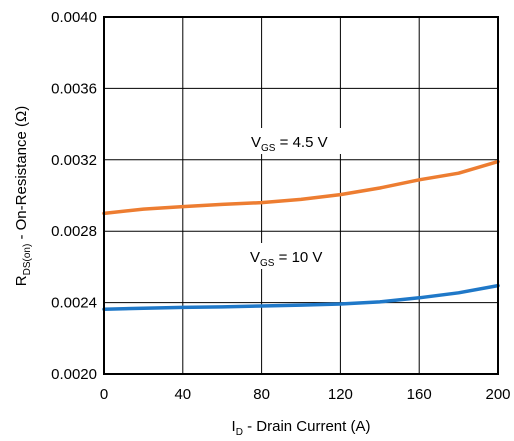 The image size is (514, 441). Describe the element at coordinates (182, 394) in the screenshot. I see `x-tick-label: 40` at that location.